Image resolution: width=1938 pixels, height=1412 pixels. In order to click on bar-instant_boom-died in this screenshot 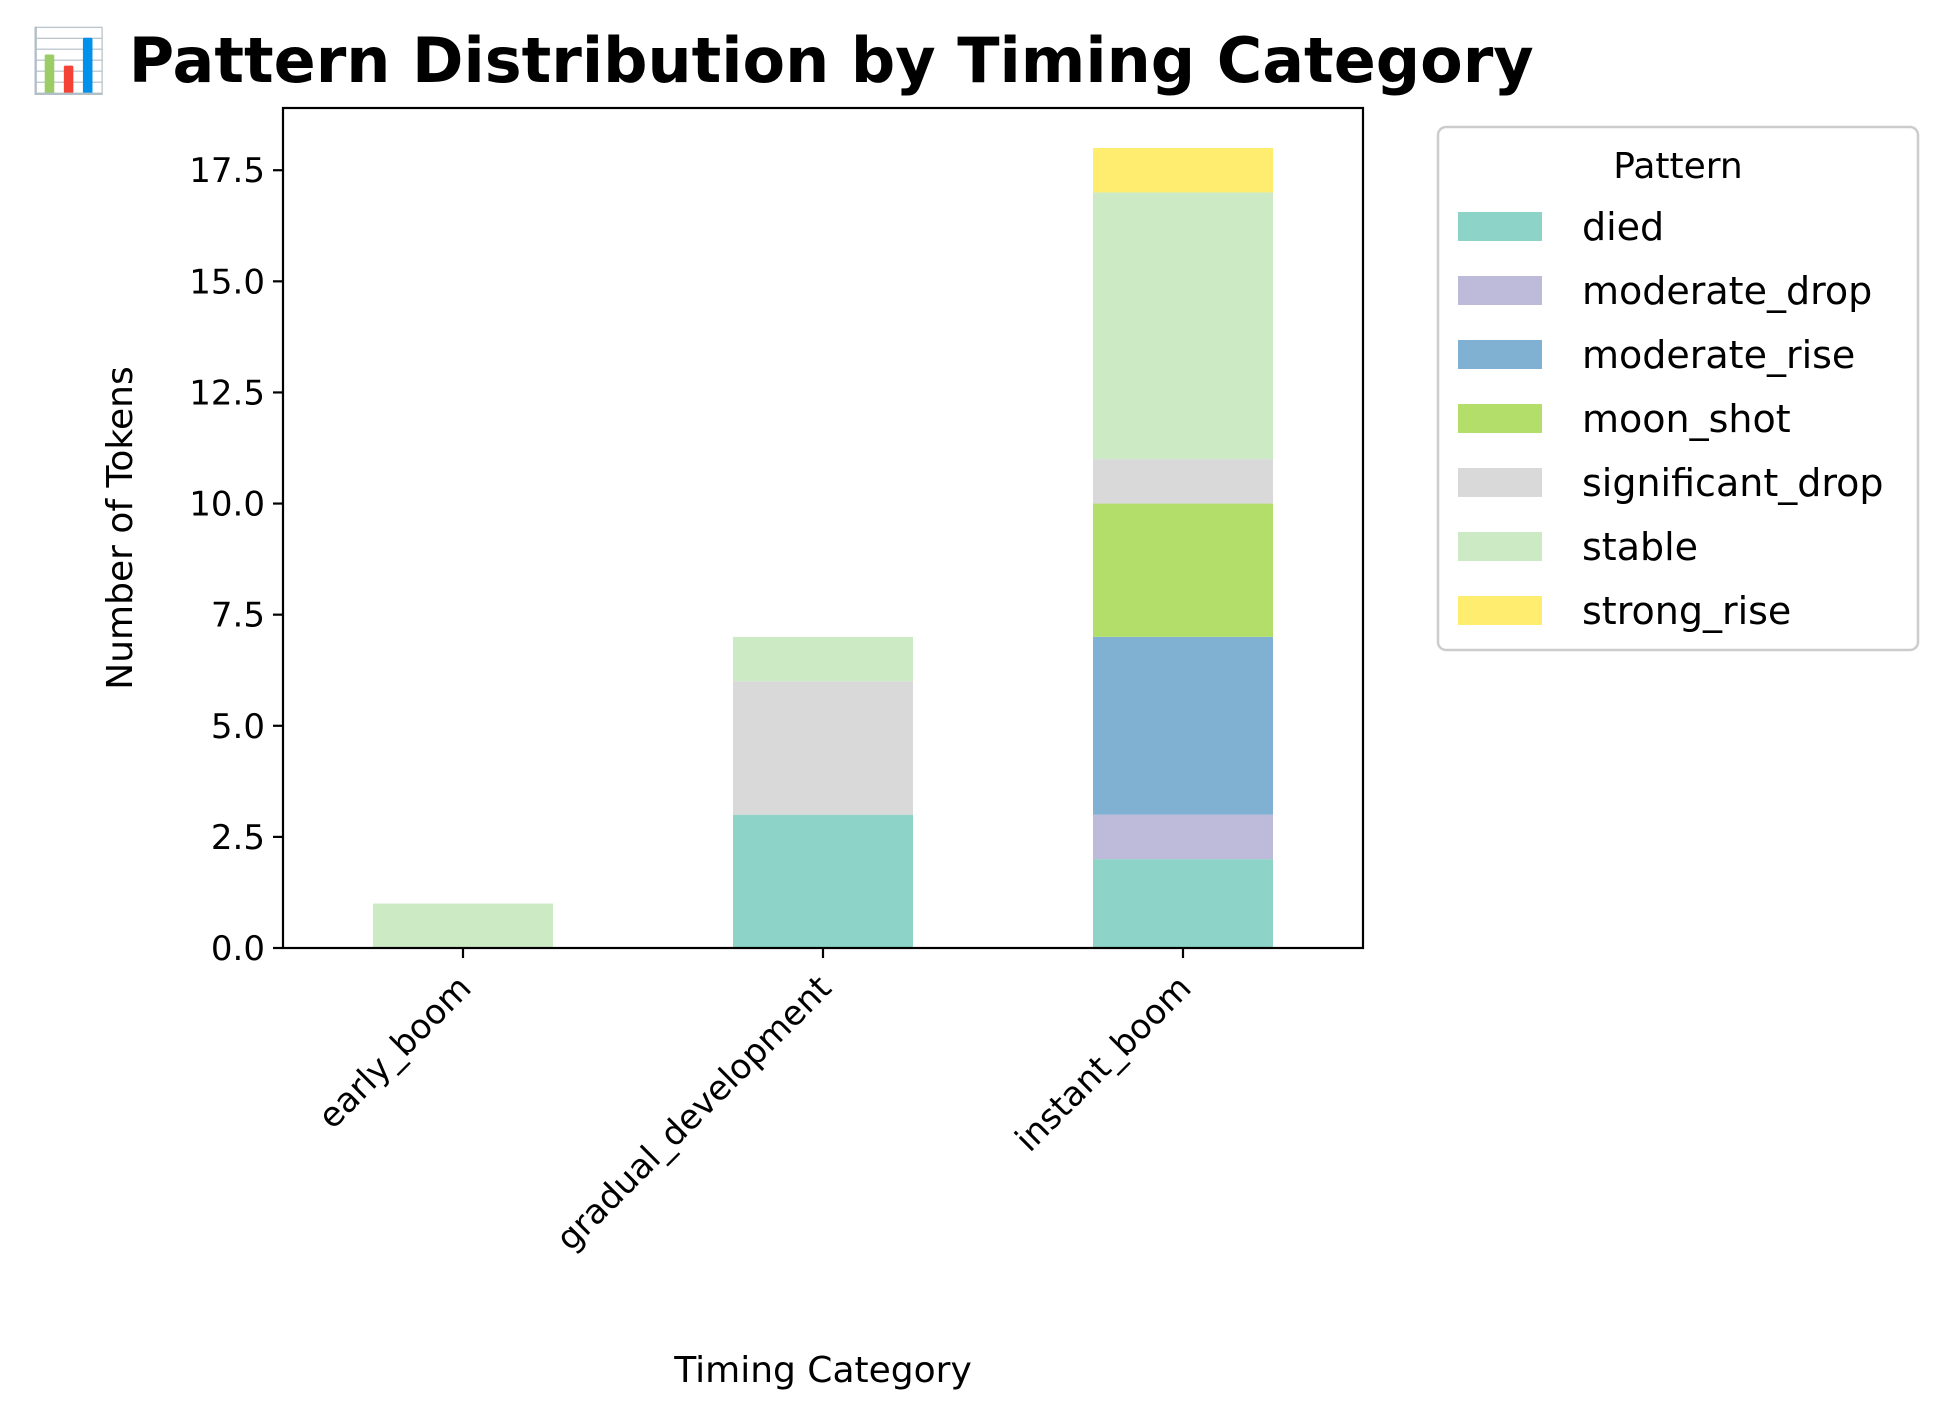, I will do `click(1183, 903)`.